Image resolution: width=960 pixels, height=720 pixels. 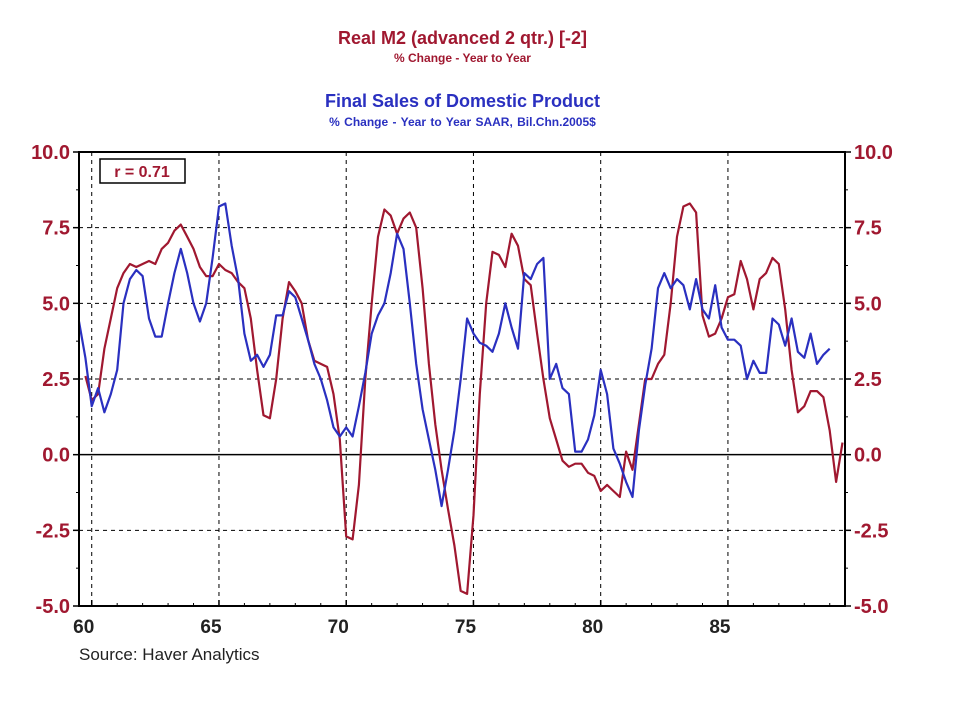 I want to click on correlation-box, so click(x=142, y=171).